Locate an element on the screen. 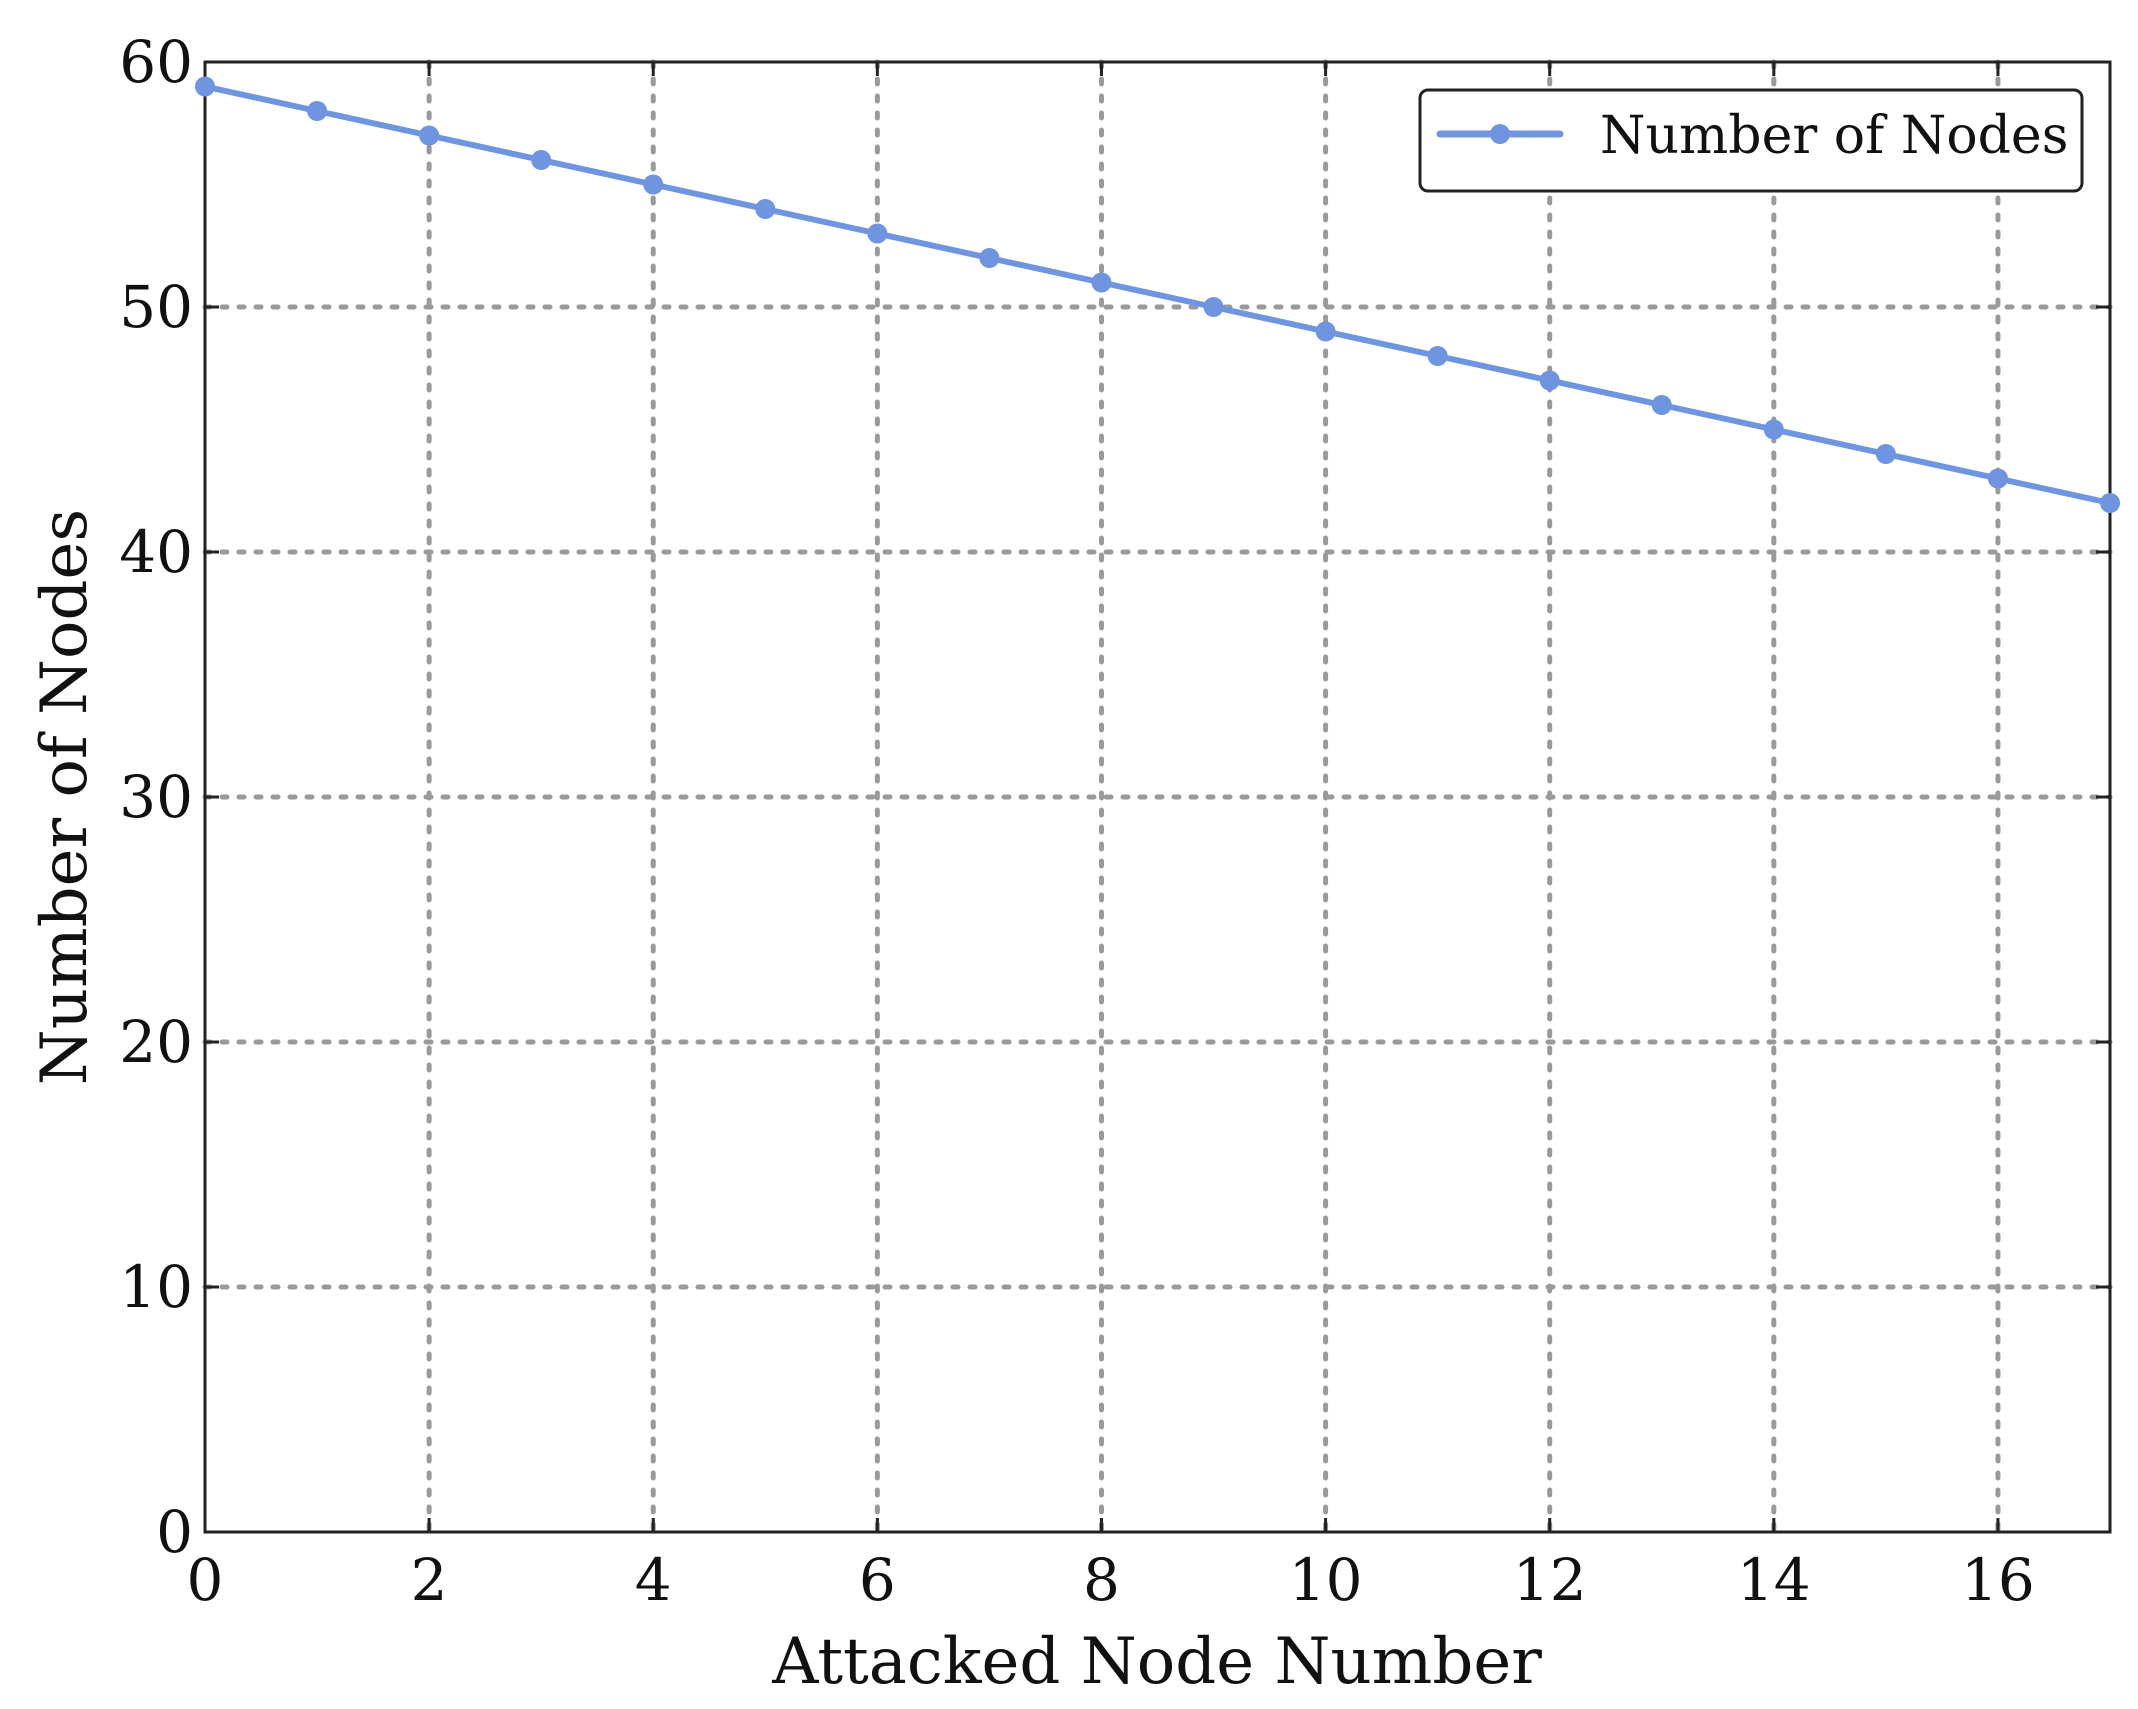 Image resolution: width=2138 pixels, height=1709 pixels. x-tick-label: 16 is located at coordinates (1998, 1580).